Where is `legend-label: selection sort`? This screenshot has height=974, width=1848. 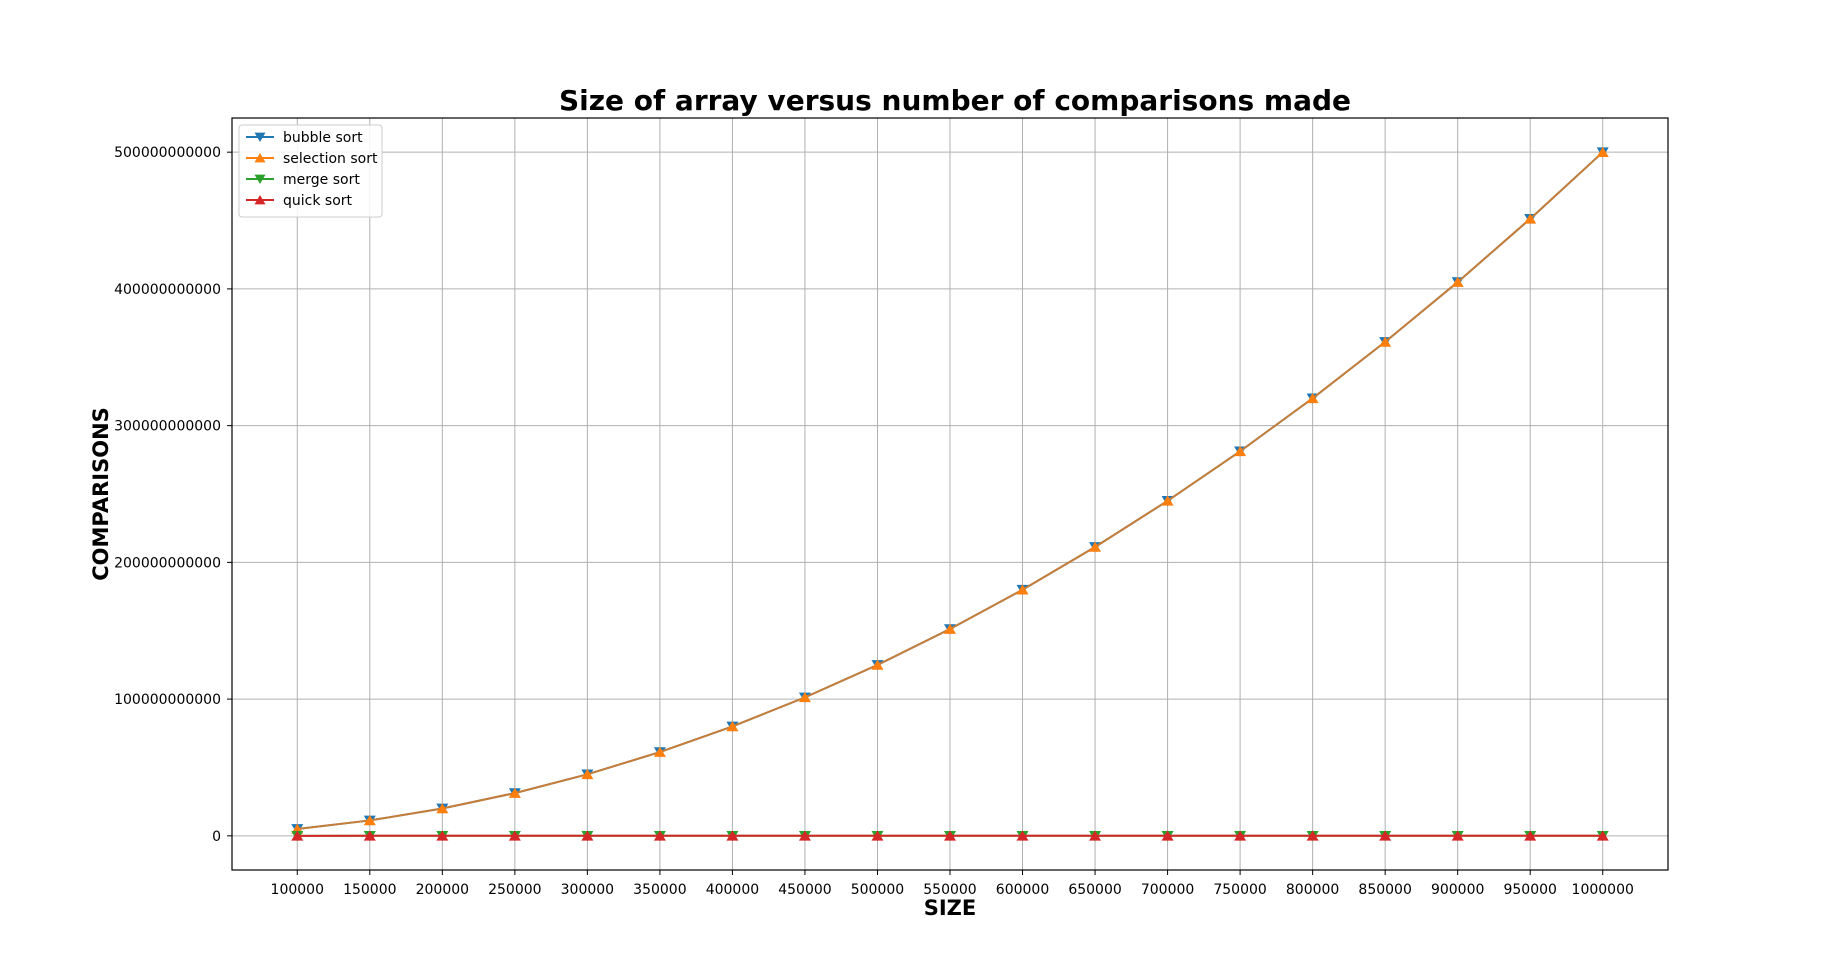 legend-label: selection sort is located at coordinates (330, 159).